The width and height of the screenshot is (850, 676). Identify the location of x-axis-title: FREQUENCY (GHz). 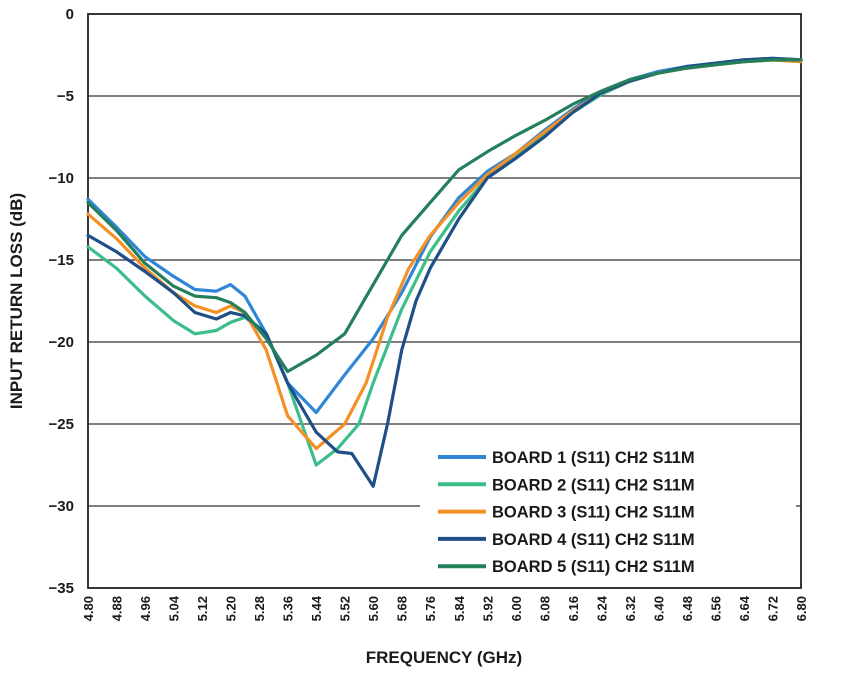
(444, 657).